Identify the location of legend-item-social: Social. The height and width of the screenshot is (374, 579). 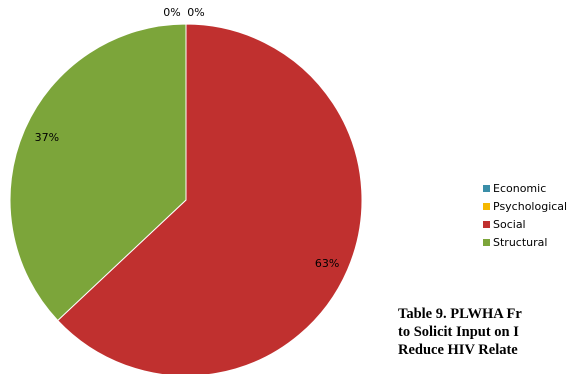
(525, 224).